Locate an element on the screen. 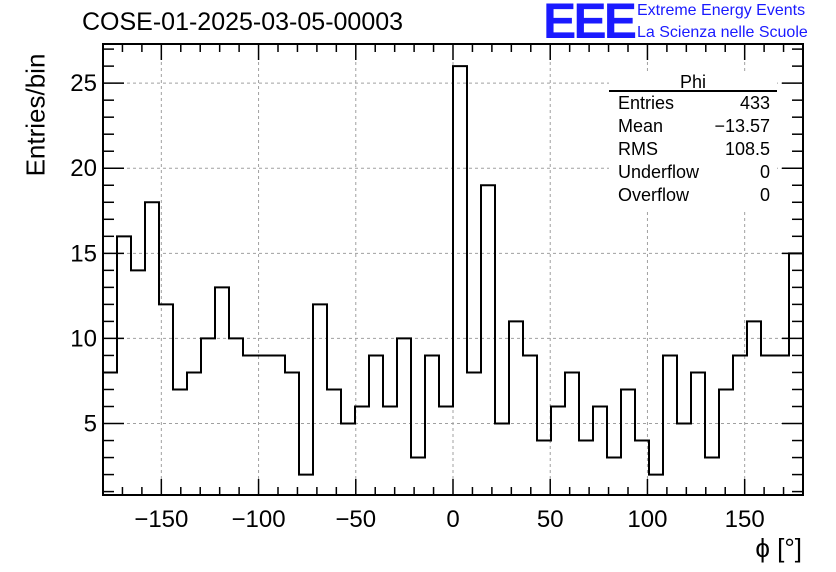  y-axis-label: Entries/bin is located at coordinates (35, 115).